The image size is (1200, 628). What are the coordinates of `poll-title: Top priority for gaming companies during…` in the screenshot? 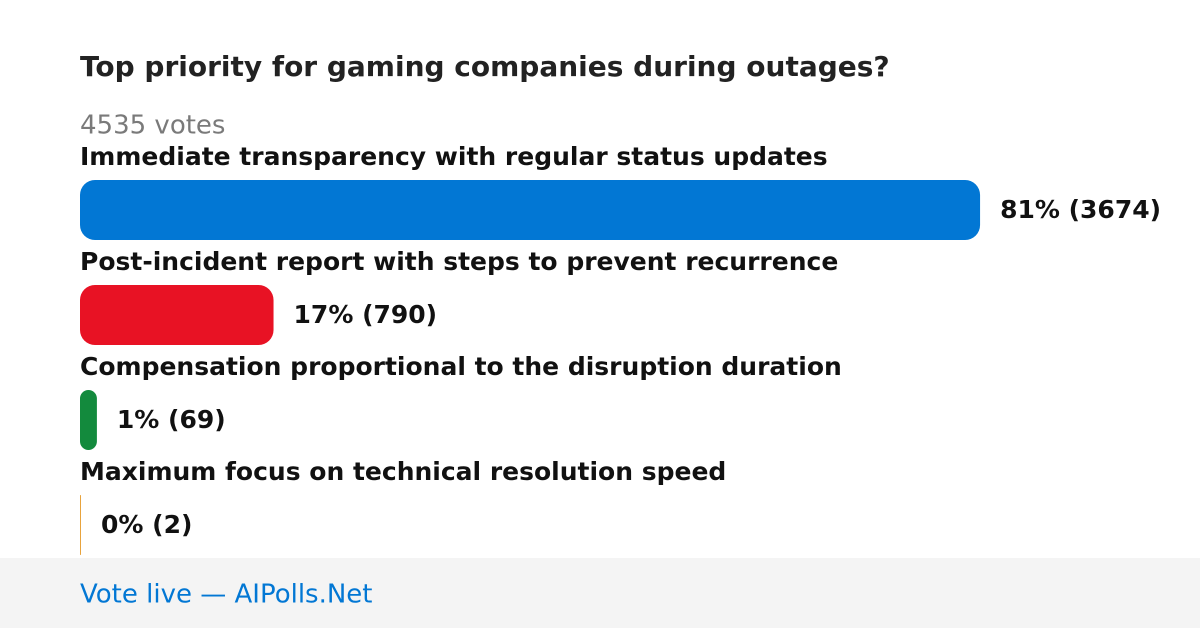 It's located at (485, 66).